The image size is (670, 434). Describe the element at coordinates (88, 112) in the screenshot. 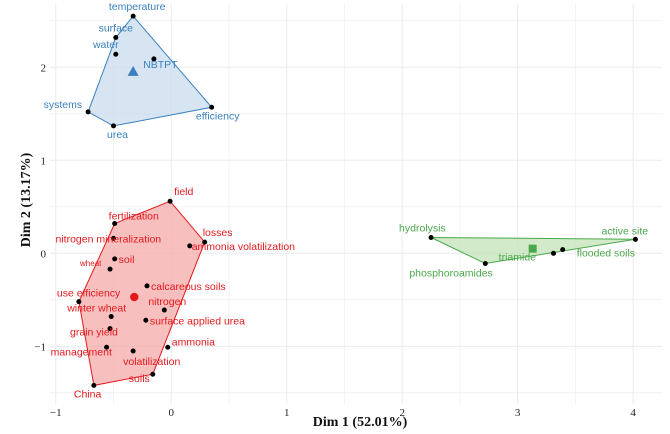

I see `data-point-systems` at that location.